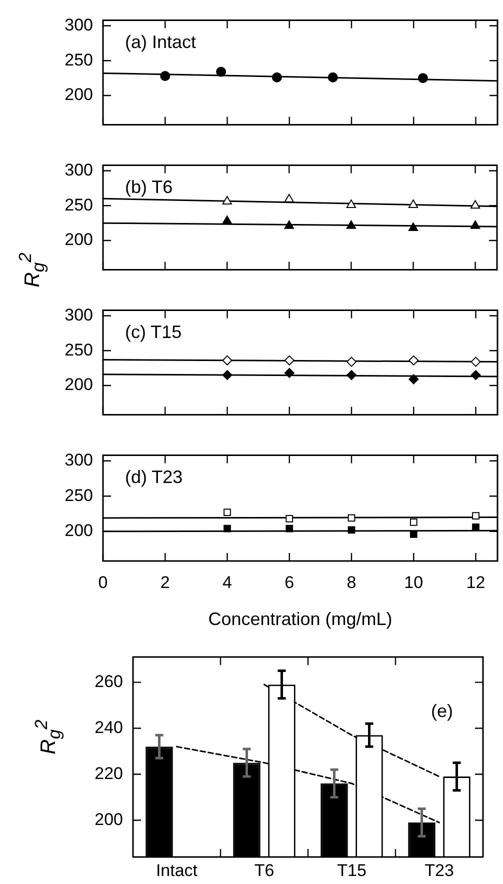  Describe the element at coordinates (160, 42) in the screenshot. I see `annotation: (a) Intact` at that location.